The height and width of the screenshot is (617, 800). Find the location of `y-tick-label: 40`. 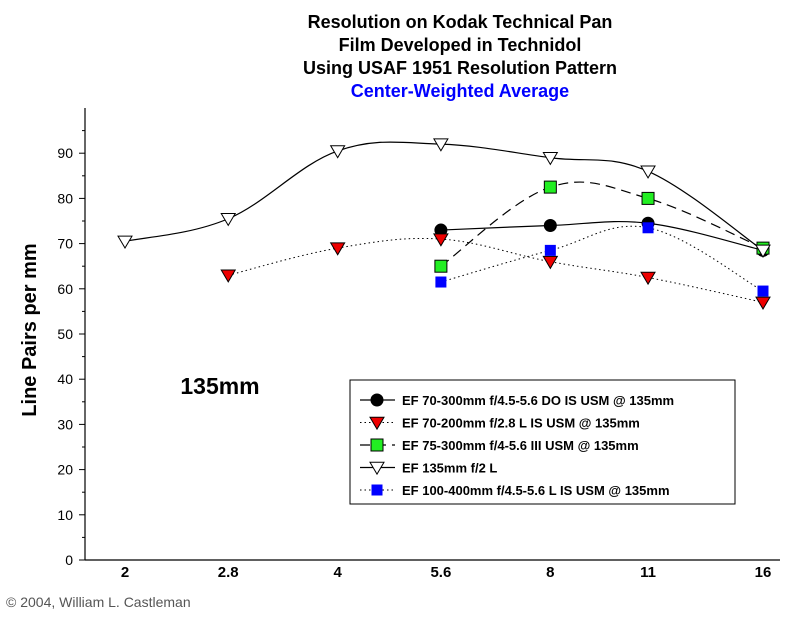

y-tick-label: 40 is located at coordinates (65, 379).